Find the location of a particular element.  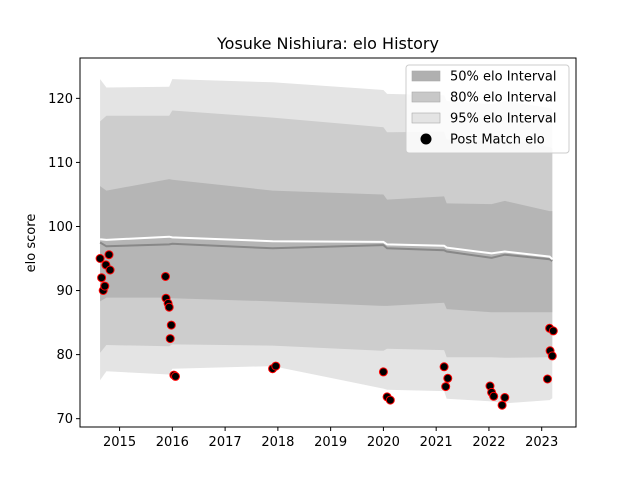

legend-marker is located at coordinates (426, 139).